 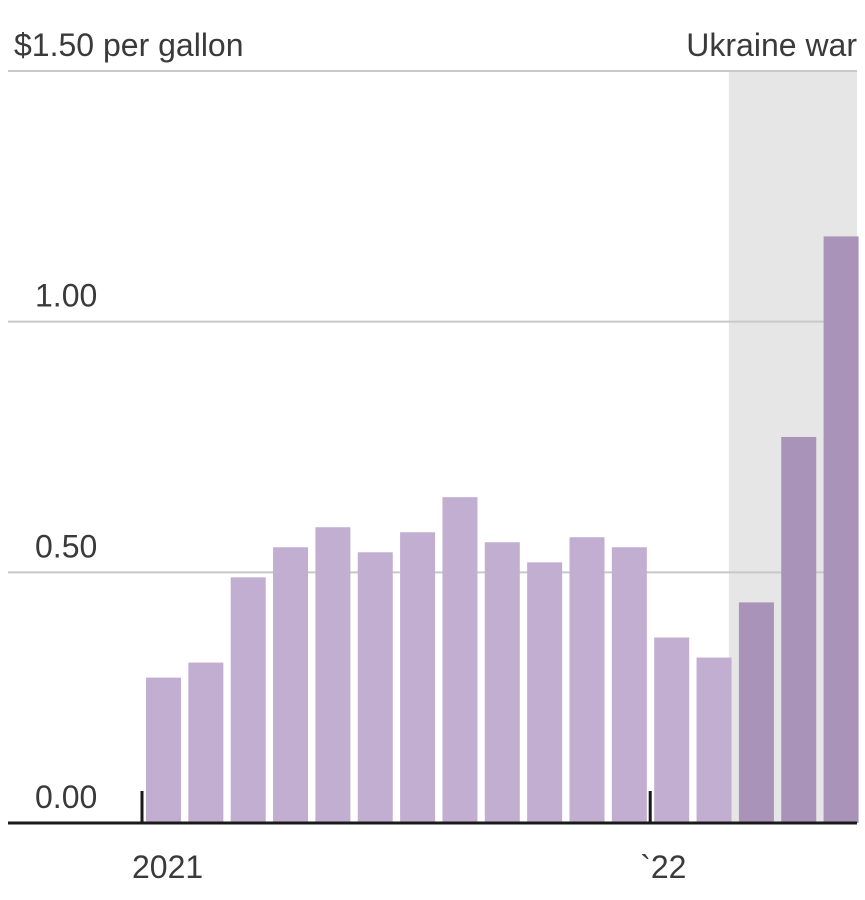 What do you see at coordinates (771, 45) in the screenshot?
I see `highlight-label: Ukraine war` at bounding box center [771, 45].